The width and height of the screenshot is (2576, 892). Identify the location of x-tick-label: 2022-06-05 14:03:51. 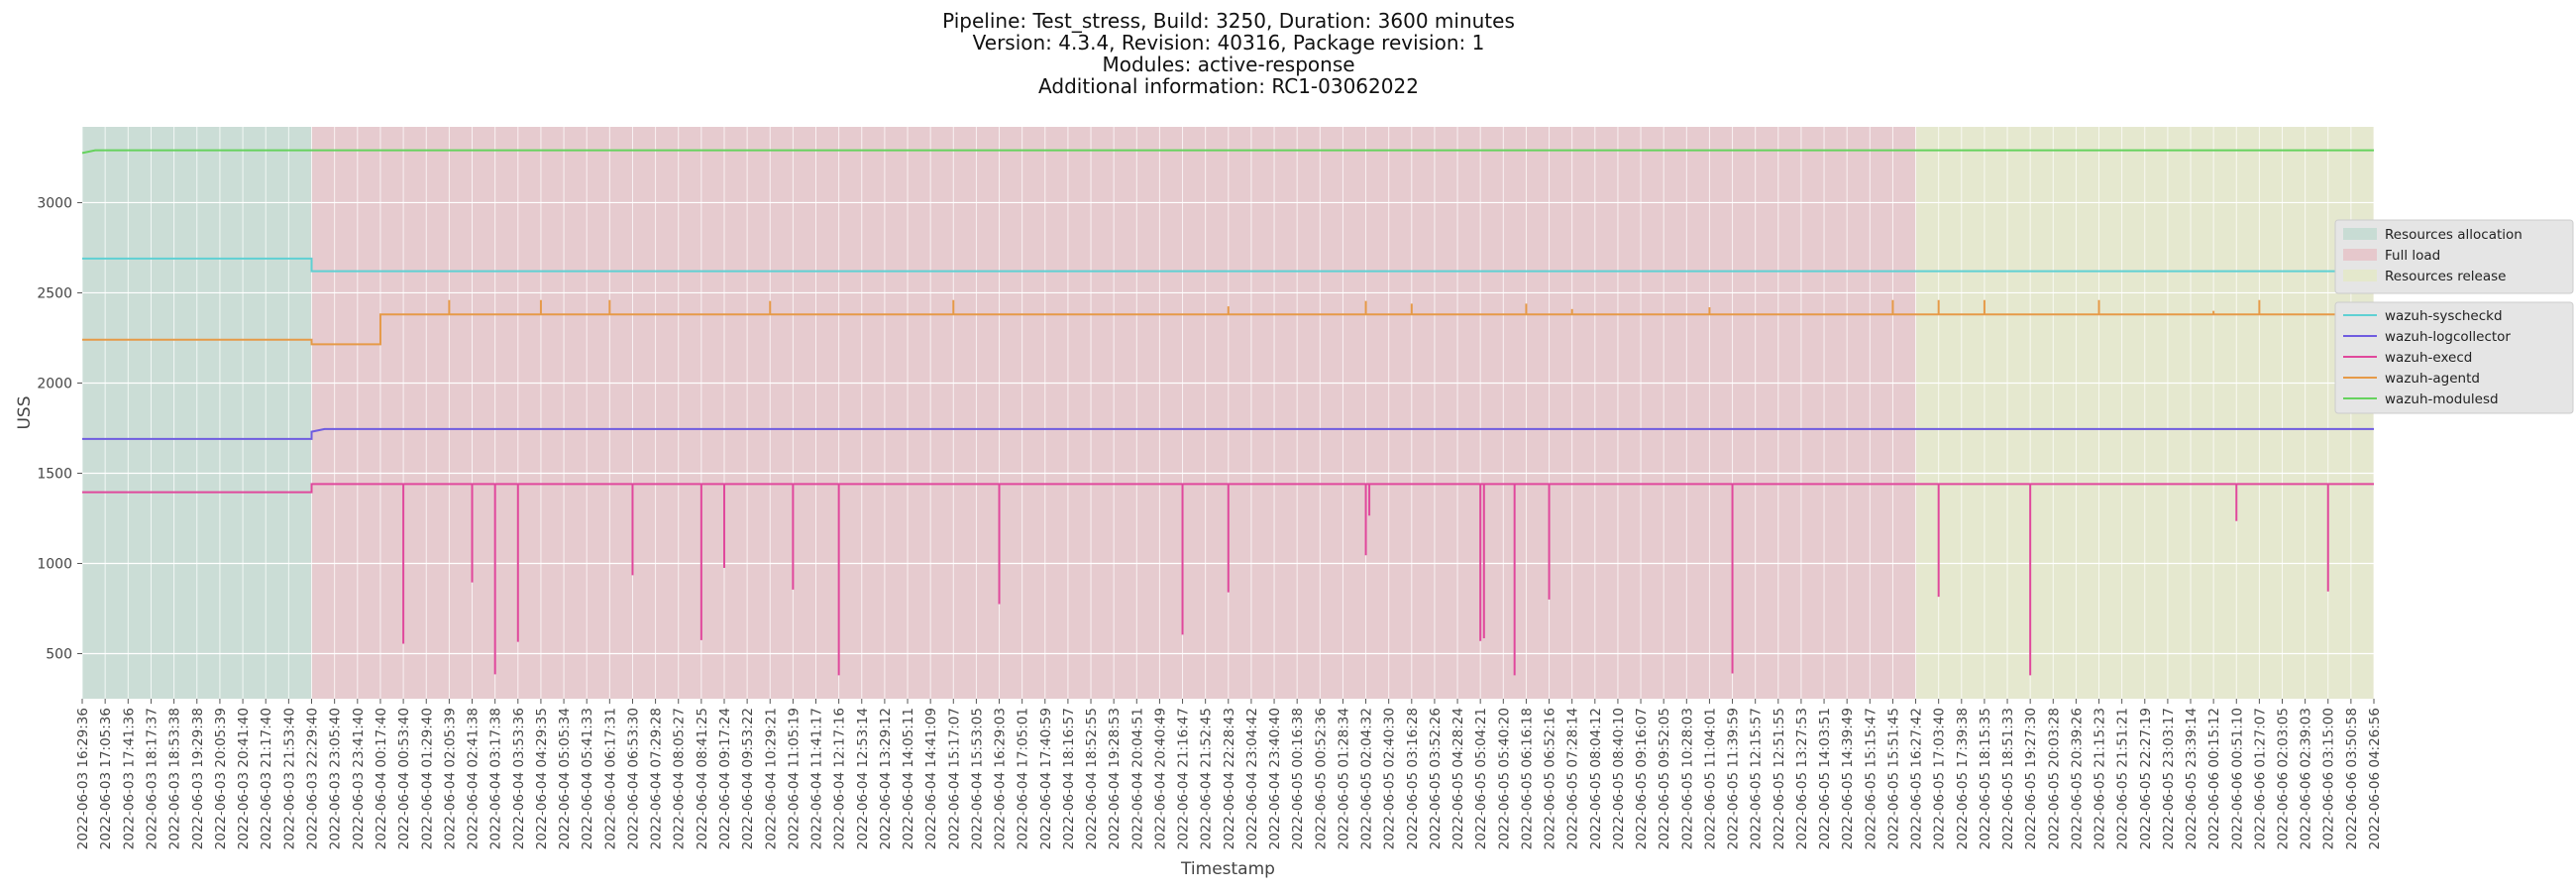
(1825, 779).